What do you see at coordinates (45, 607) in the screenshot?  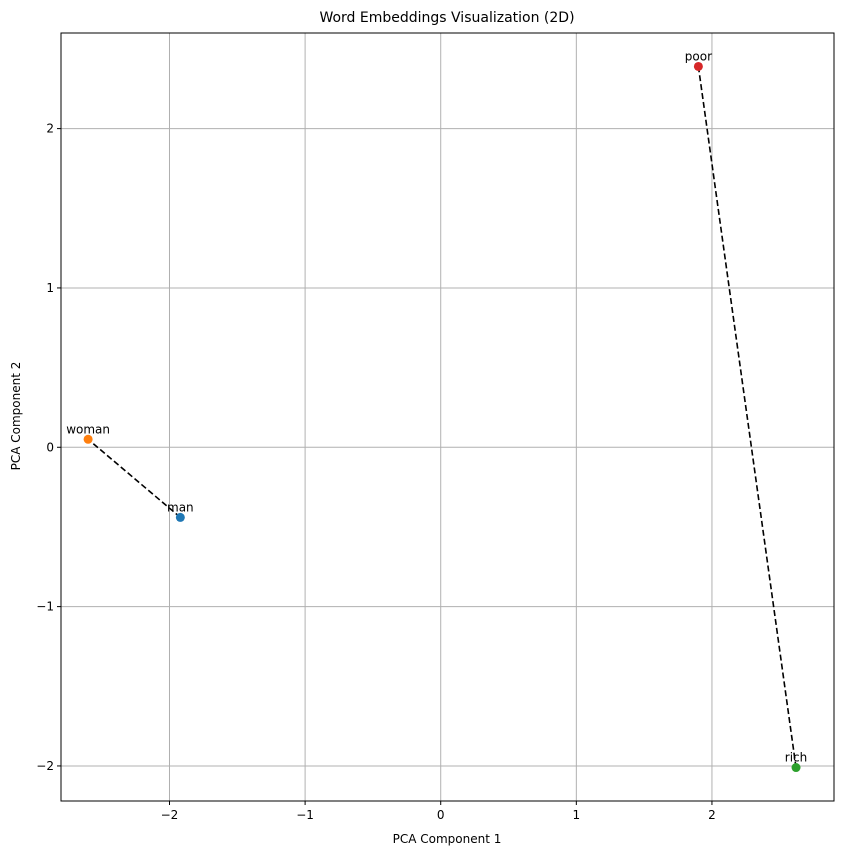 I see `y-tick-label: −1` at bounding box center [45, 607].